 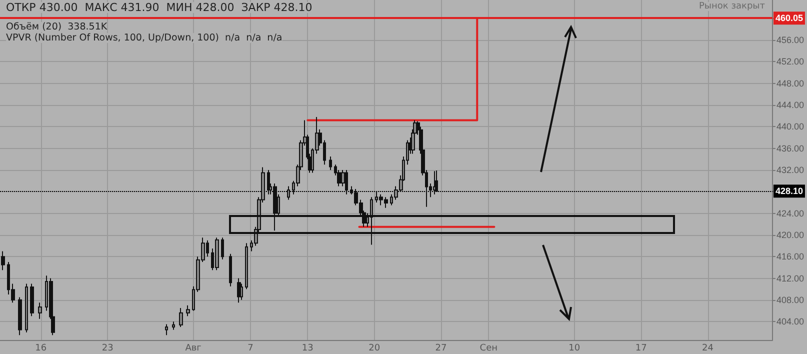 What do you see at coordinates (790, 61) in the screenshot?
I see `y-tick-label: 452.00` at bounding box center [790, 61].